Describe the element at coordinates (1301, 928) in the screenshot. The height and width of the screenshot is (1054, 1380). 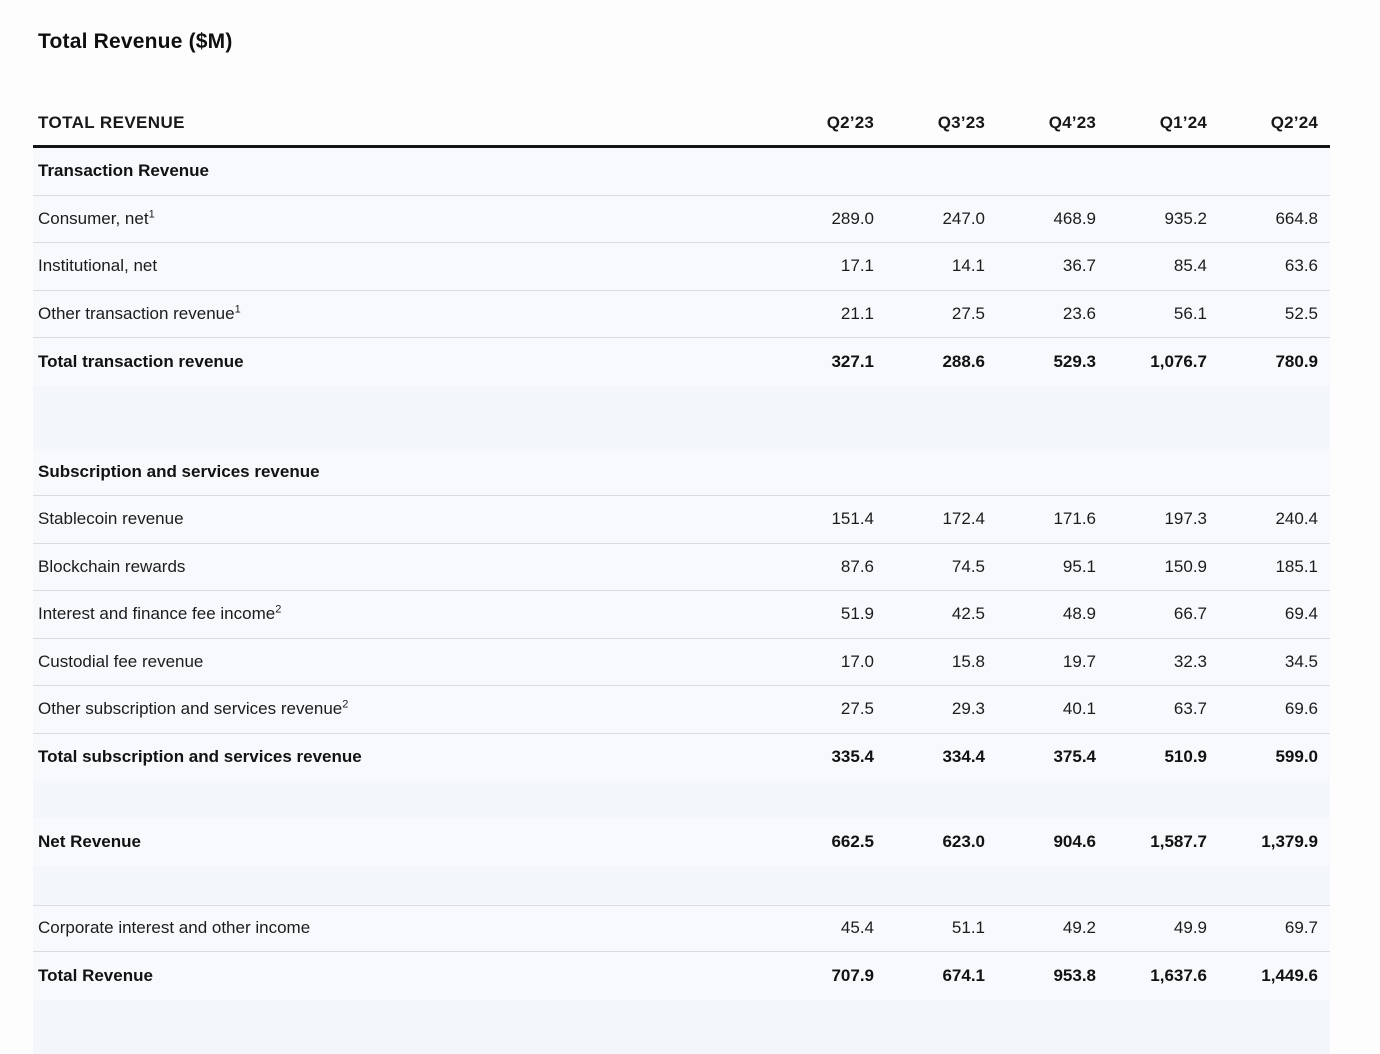
I see `cell-value: 69.7` at that location.